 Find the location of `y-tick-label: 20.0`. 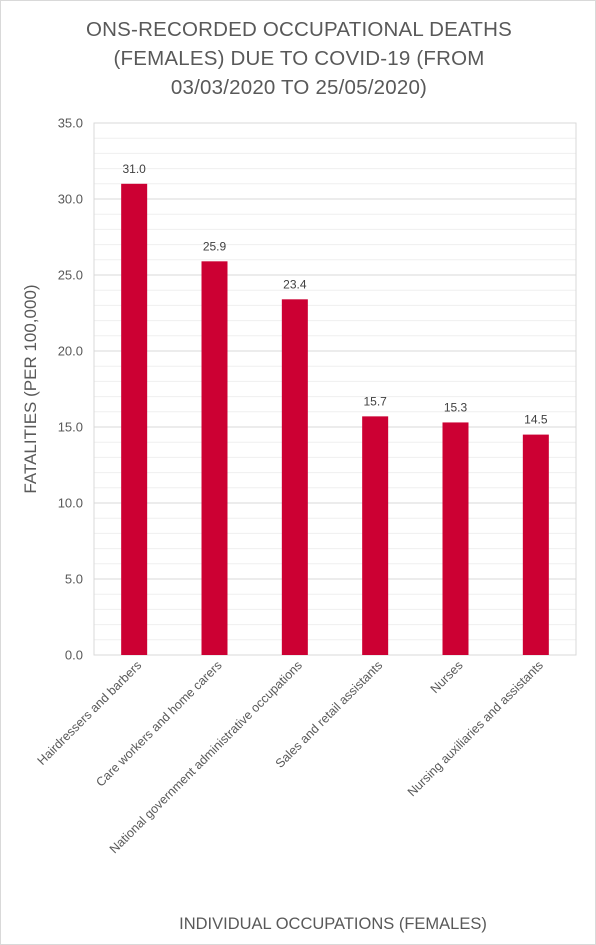

y-tick-label: 20.0 is located at coordinates (70, 351).